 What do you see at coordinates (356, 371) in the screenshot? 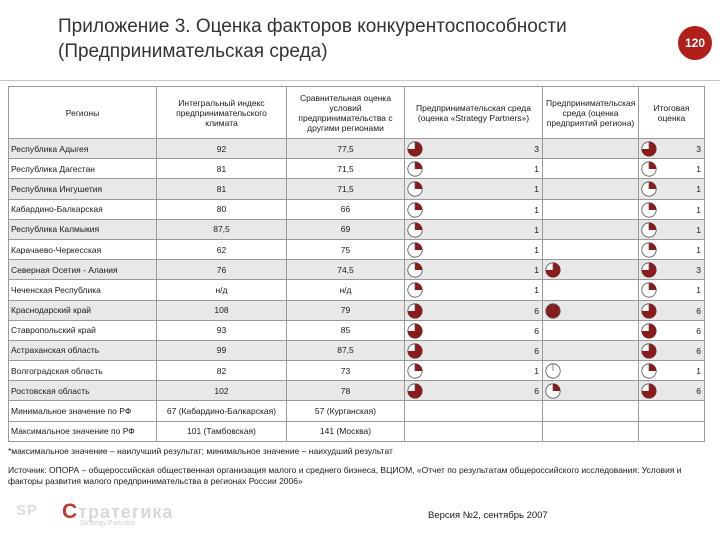
I see `table-row: Волгоградская область 82 73 1 1` at bounding box center [356, 371].